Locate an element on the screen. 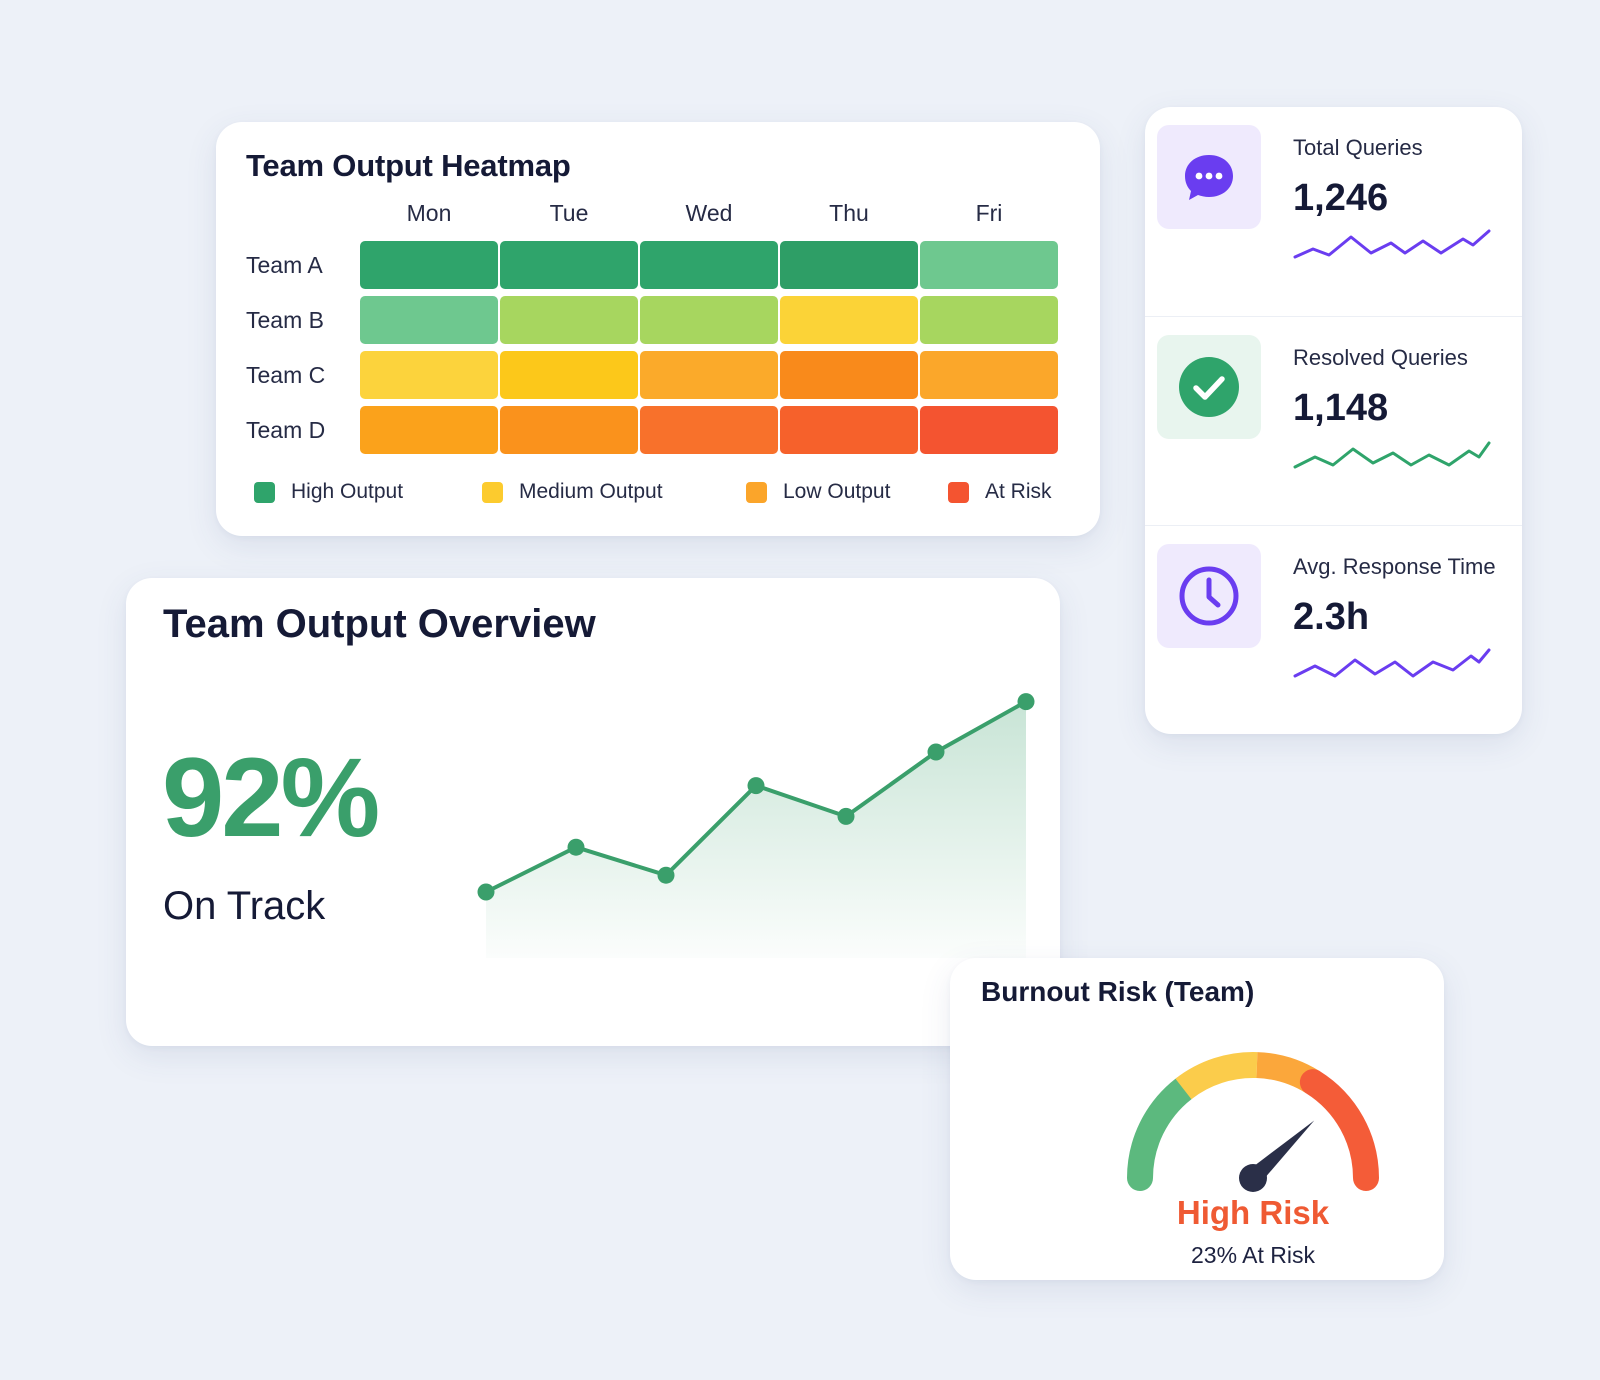 The width and height of the screenshot is (1600, 1380). gauge-hub is located at coordinates (1253, 1178).